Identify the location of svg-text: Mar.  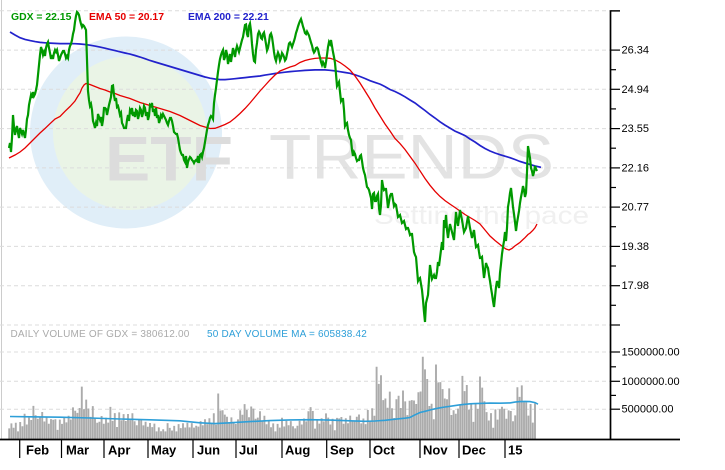
(77, 450).